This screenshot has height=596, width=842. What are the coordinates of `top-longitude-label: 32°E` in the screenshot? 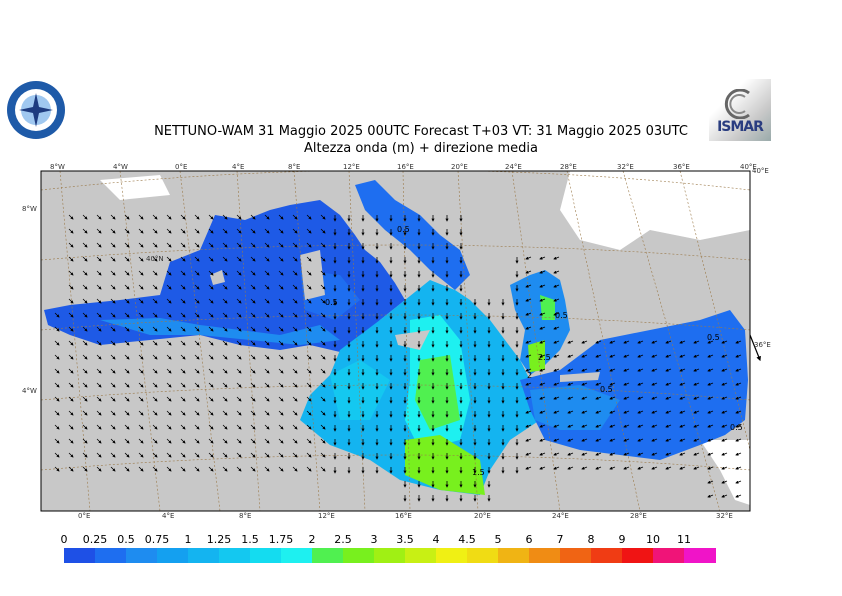 It's located at (625, 167).